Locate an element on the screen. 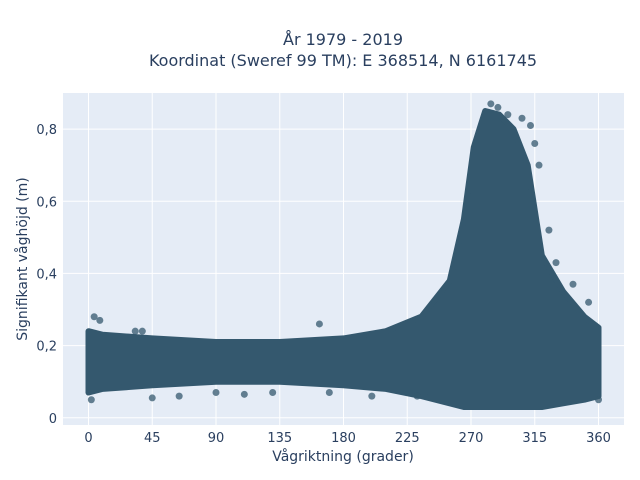 Image resolution: width=640 pixels, height=480 pixels. y-tick-label: 0,8 is located at coordinates (46, 130).